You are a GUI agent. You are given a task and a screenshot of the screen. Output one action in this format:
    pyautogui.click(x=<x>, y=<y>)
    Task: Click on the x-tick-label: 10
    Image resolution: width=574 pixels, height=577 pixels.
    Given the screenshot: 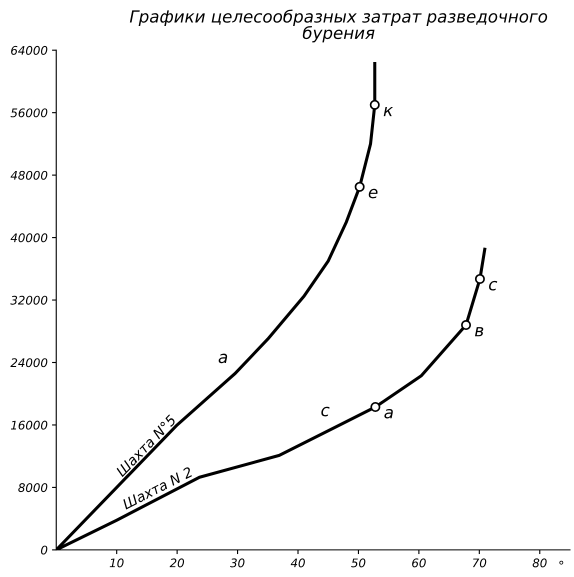 What is the action you would take?
    pyautogui.click(x=117, y=563)
    